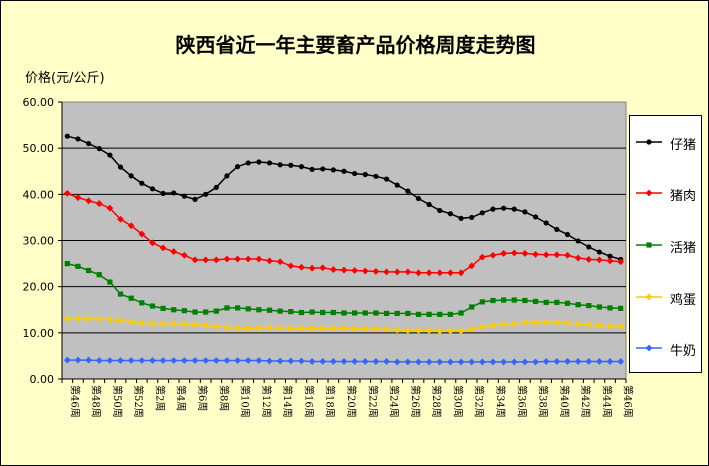 This screenshot has height=466, width=709. Describe the element at coordinates (308, 401) in the screenshot. I see `x-tick-label: 第16周` at that location.